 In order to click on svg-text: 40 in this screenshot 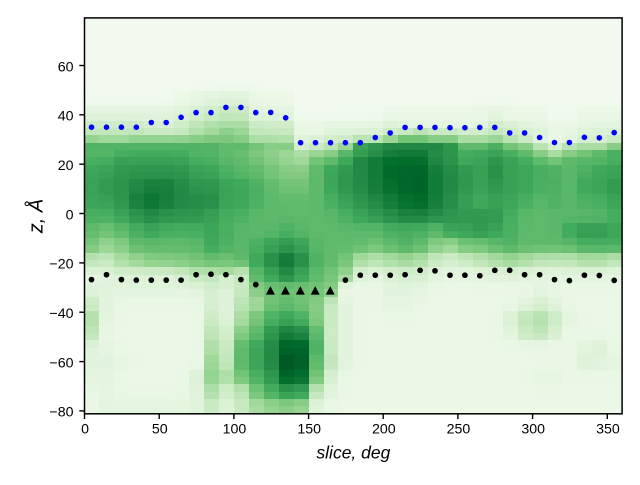, I will do `click(66, 117)`.